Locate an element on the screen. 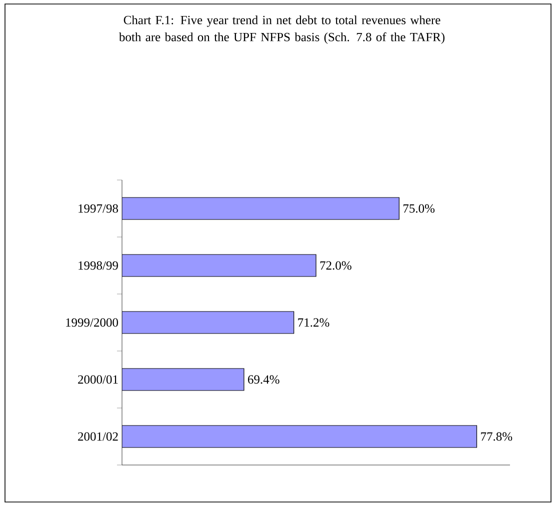  data-label: 75.0% is located at coordinates (419, 208).